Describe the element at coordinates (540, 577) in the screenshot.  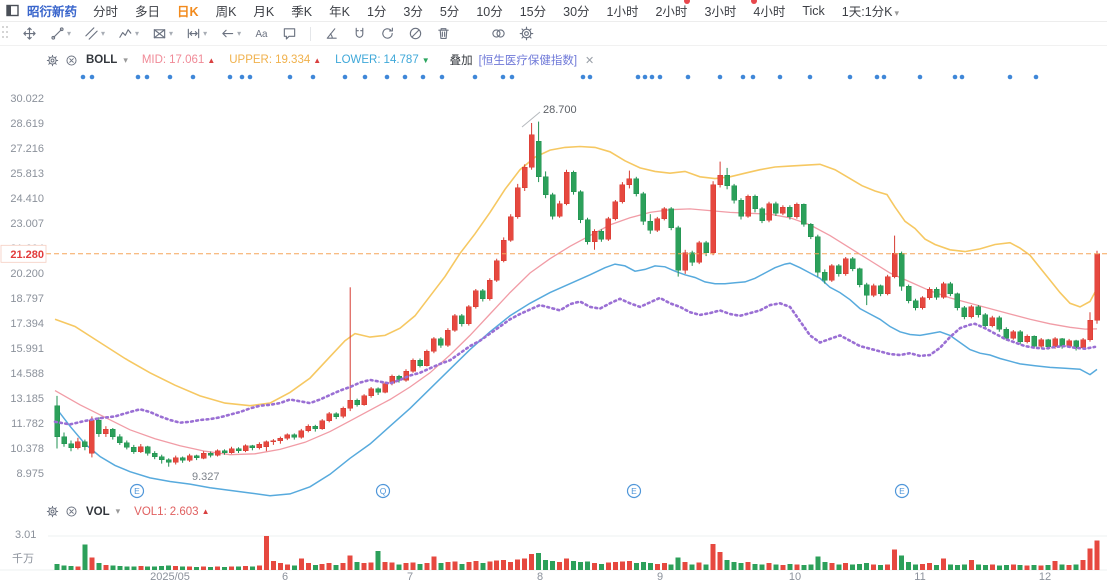
I see `date-tick-8: 8` at that location.